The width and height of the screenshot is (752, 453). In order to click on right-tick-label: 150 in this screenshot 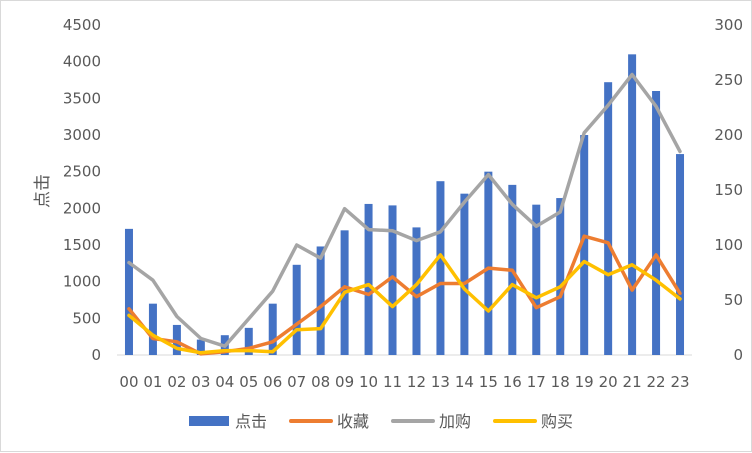, I will do `click(728, 190)`.